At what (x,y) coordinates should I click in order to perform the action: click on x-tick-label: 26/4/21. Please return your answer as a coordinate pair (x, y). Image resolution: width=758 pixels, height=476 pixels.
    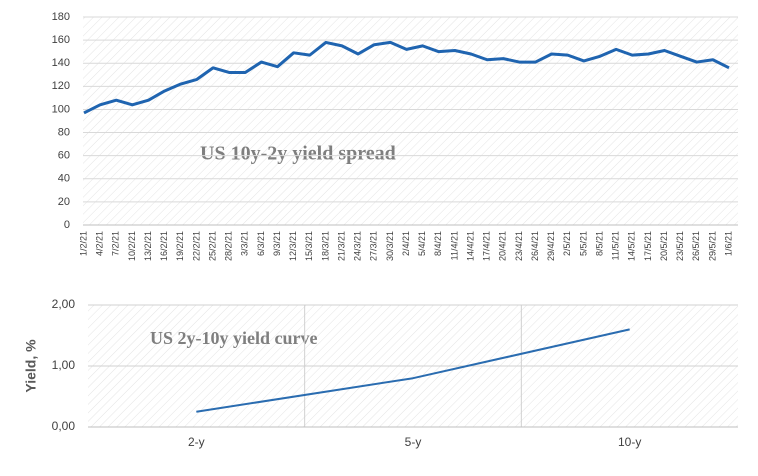
    Looking at the image, I should click on (535, 246).